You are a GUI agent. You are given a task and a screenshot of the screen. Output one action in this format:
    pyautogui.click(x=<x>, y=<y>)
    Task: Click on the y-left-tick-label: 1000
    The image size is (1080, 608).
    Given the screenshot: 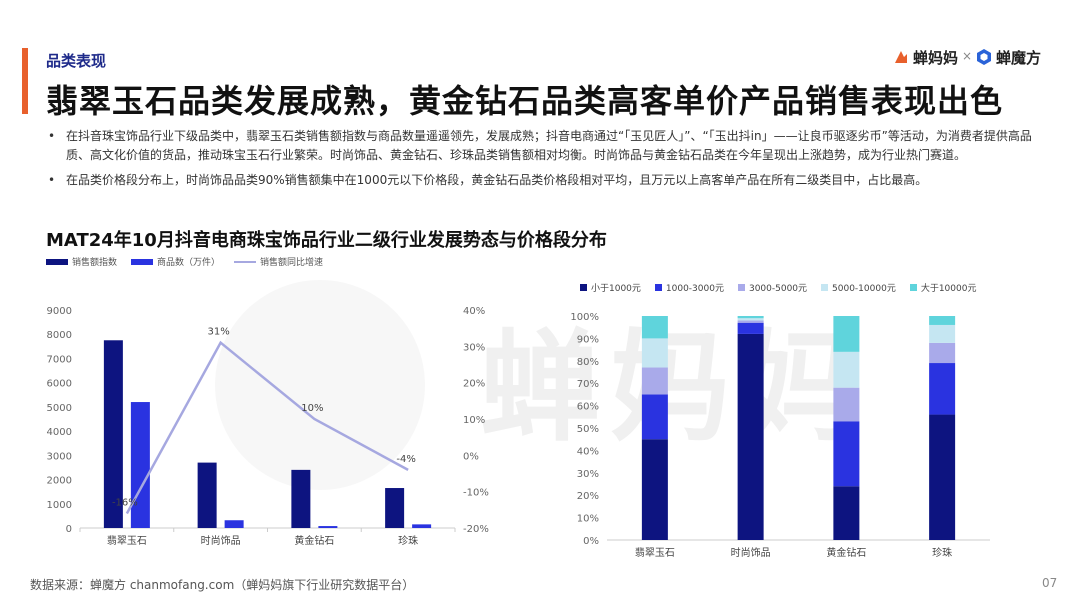 What is the action you would take?
    pyautogui.click(x=59, y=505)
    